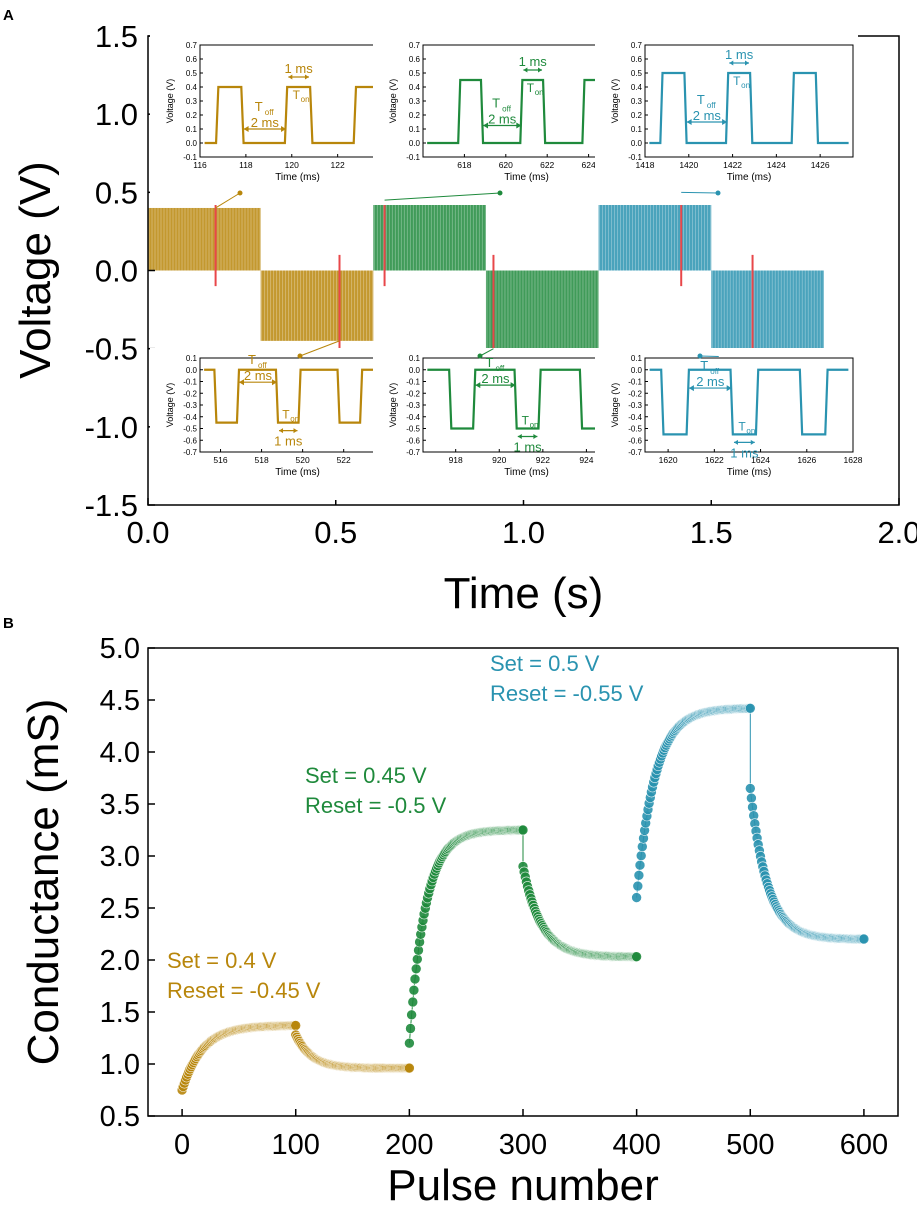  I want to click on inset-x-tick-label: 922, so click(543, 460).